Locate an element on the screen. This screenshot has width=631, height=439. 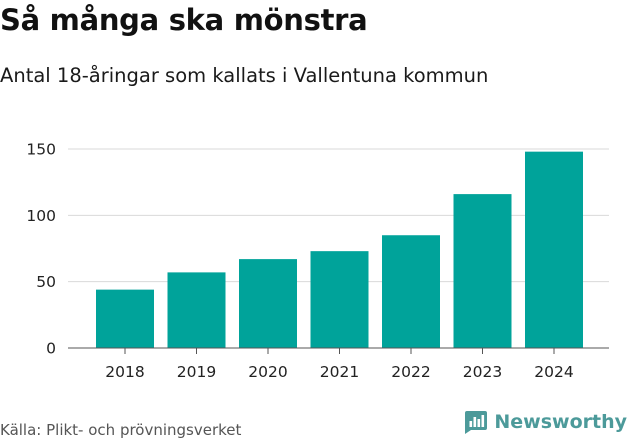
x-tick-label: 2019 is located at coordinates (196, 372).